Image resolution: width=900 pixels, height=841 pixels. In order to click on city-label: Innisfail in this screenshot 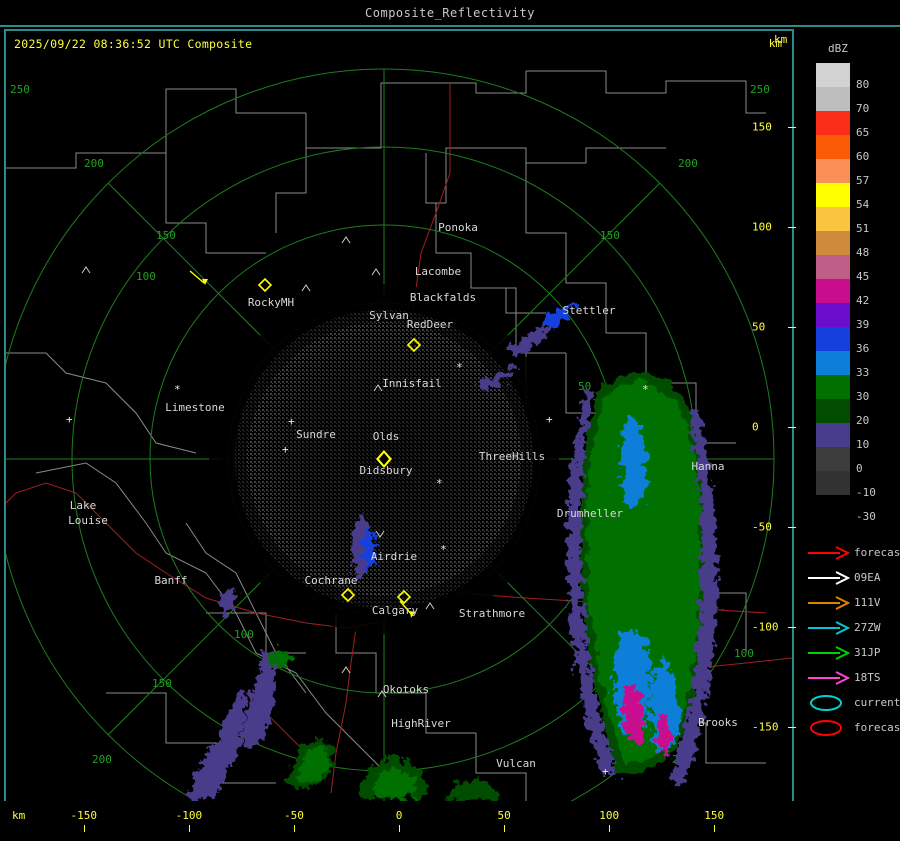, I will do `click(412, 383)`.